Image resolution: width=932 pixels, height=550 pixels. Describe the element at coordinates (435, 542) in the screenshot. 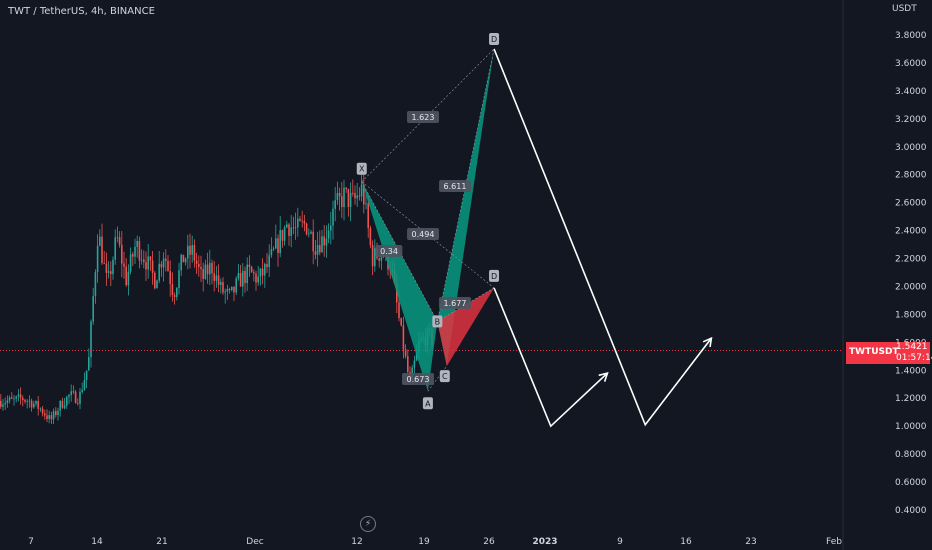

I see `time-axis: 7 14 21 Dec 12 19 26 2023 9 16 23 Feb` at that location.